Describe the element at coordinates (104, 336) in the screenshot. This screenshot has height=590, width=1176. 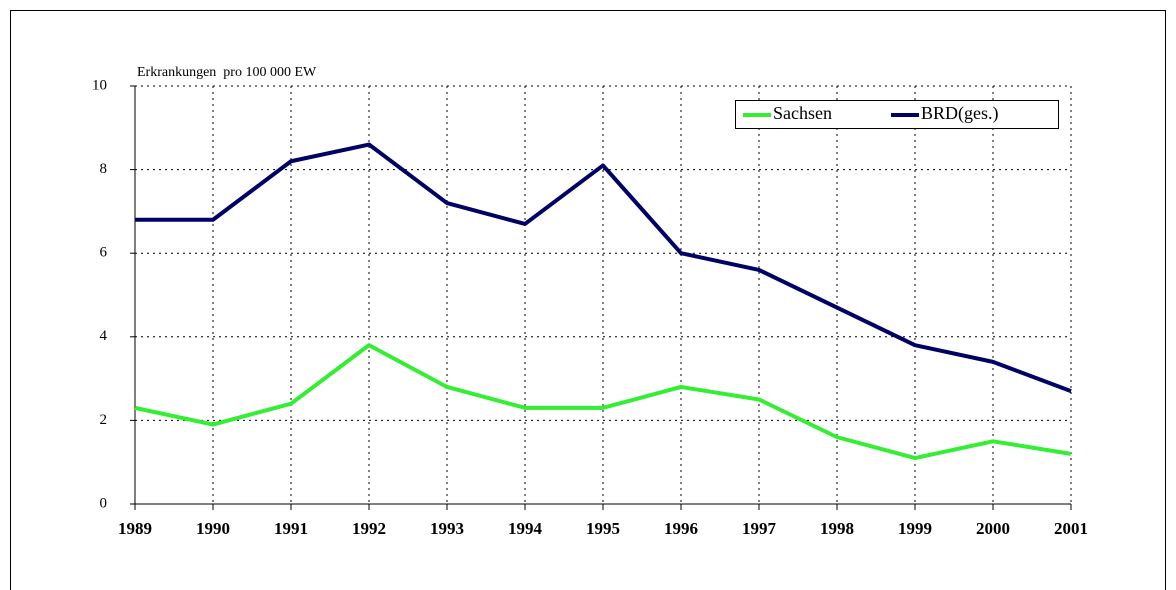
I see `y-tick-label: 4` at that location.